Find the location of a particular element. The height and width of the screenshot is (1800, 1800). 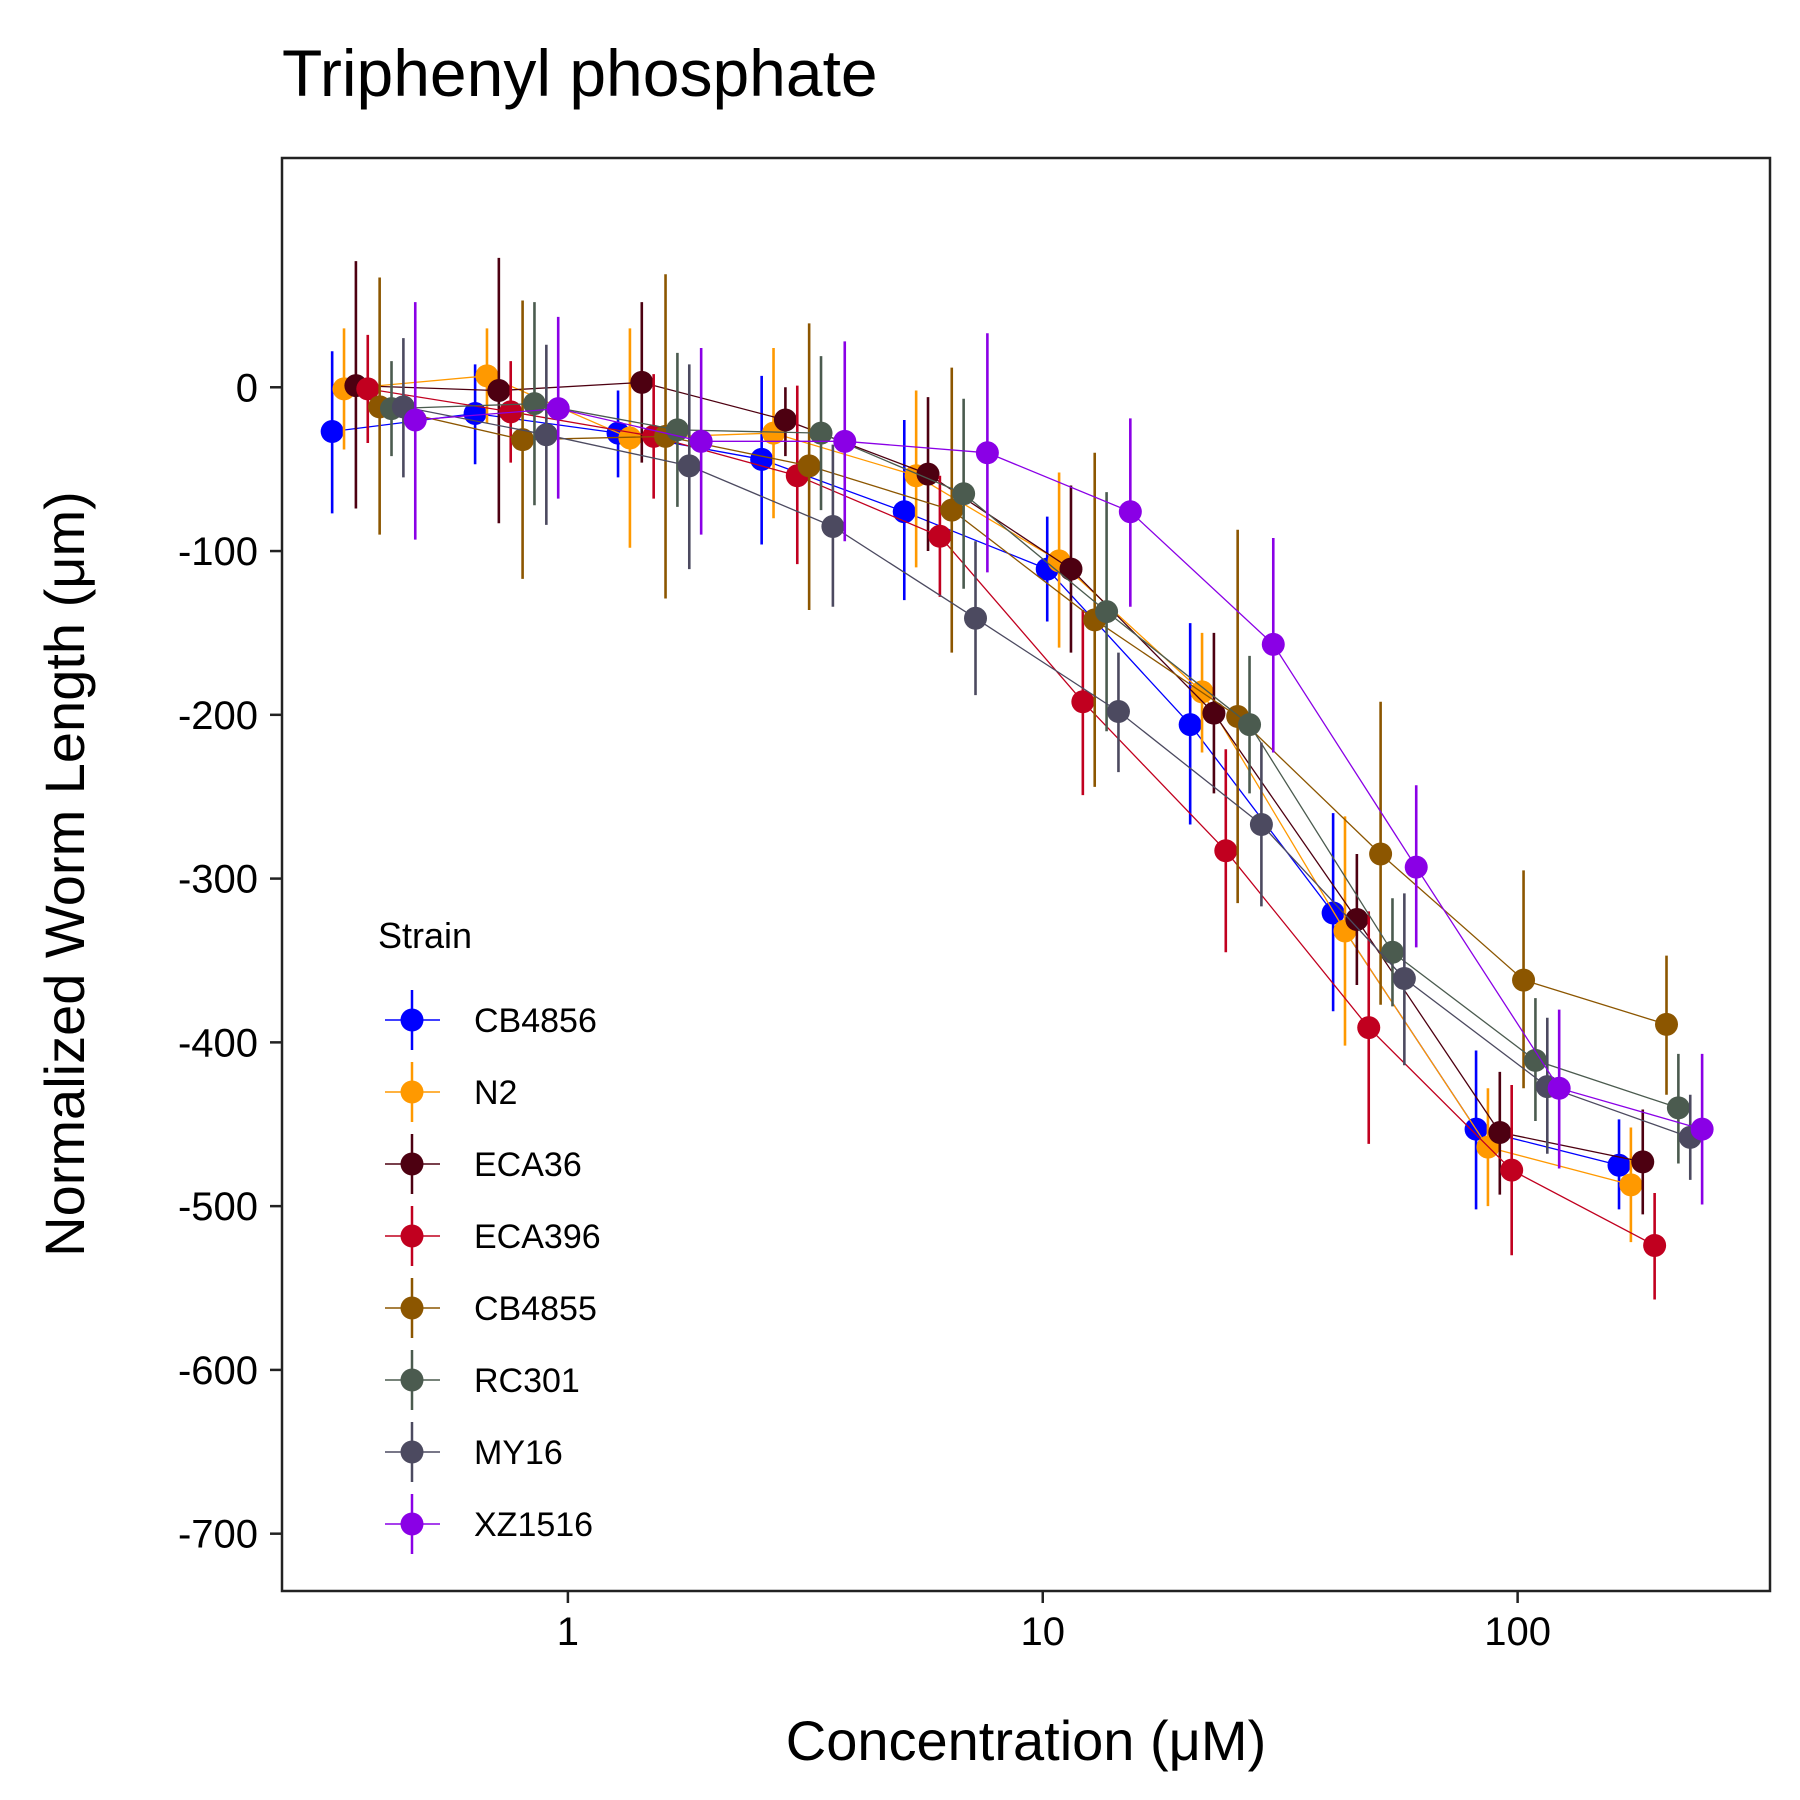

x-tick-label: 1 is located at coordinates (568, 1632).